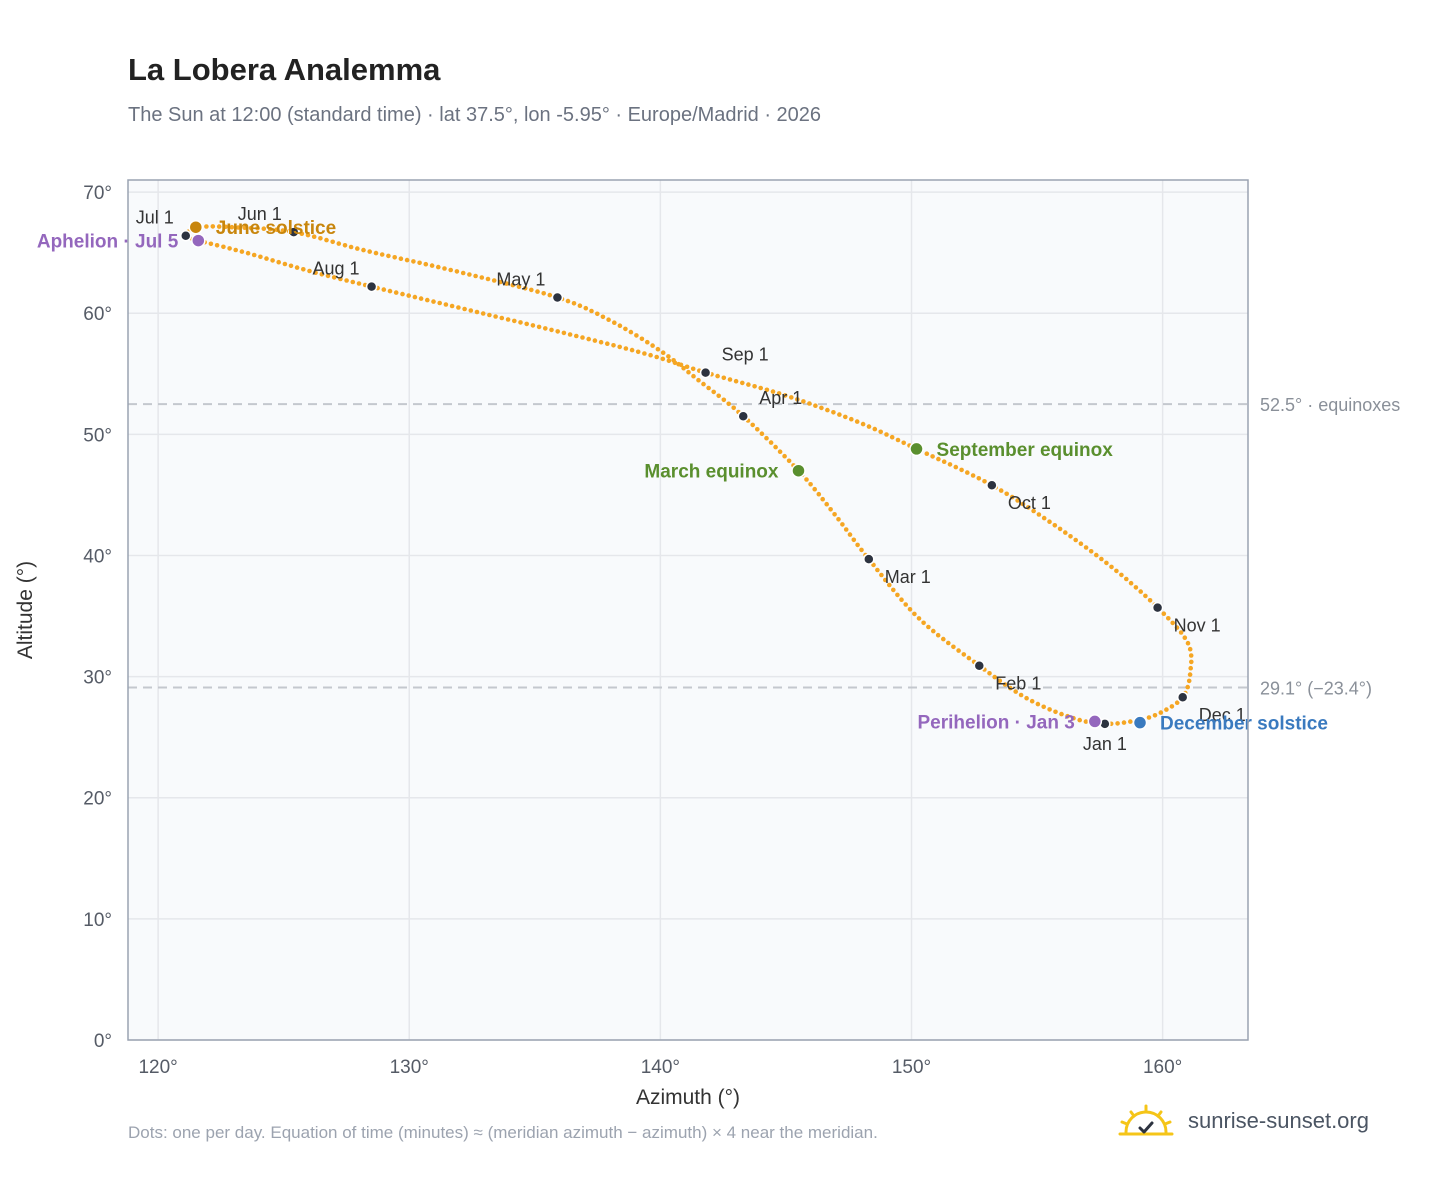  What do you see at coordinates (908, 577) in the screenshot?
I see `month-label: Mar 1` at bounding box center [908, 577].